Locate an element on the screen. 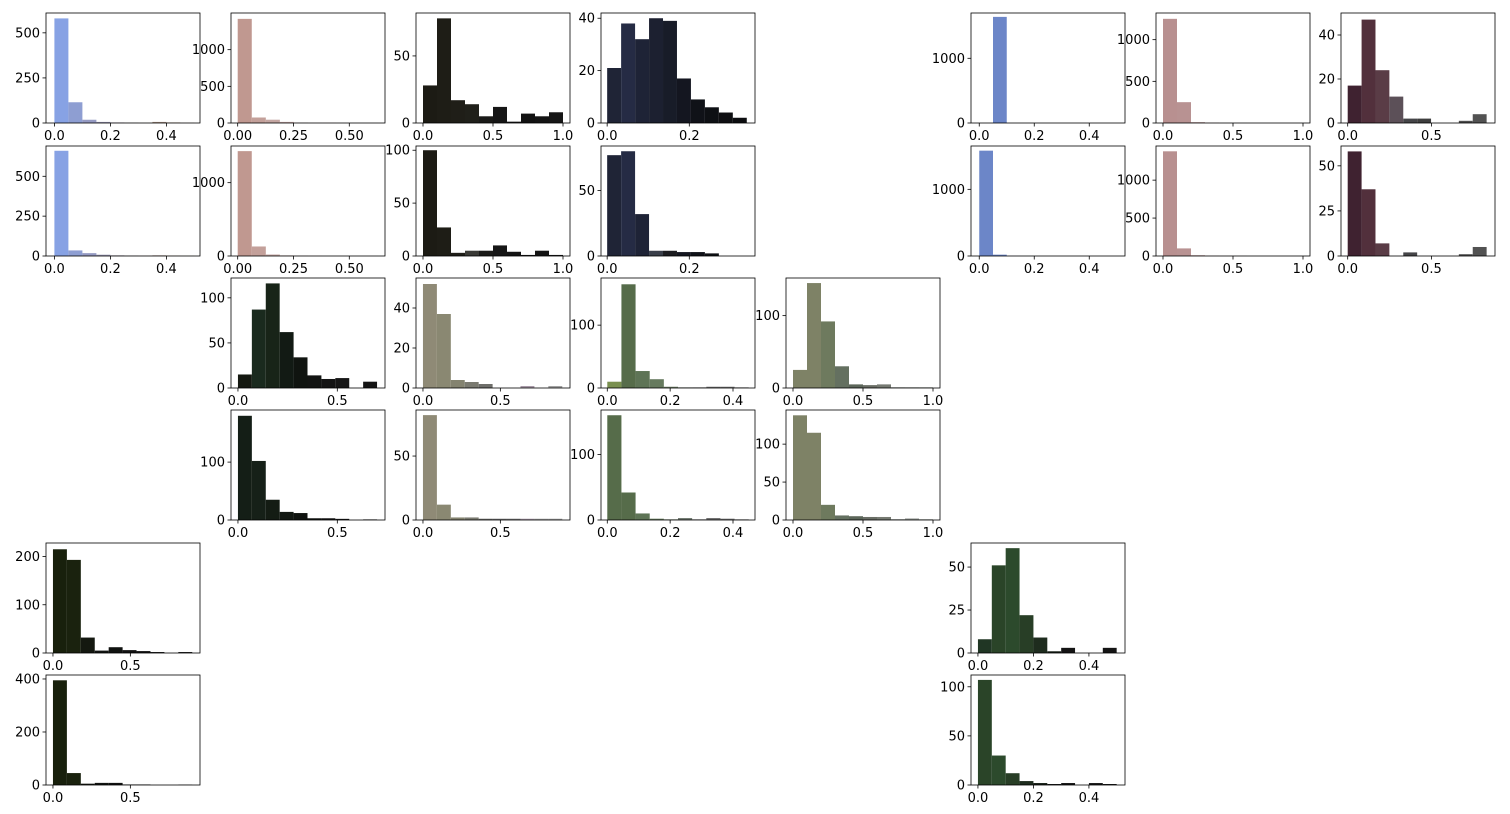  histogram-panel: 0.0 0.2 0.4 0 50 100 is located at coordinates (1033, 740).